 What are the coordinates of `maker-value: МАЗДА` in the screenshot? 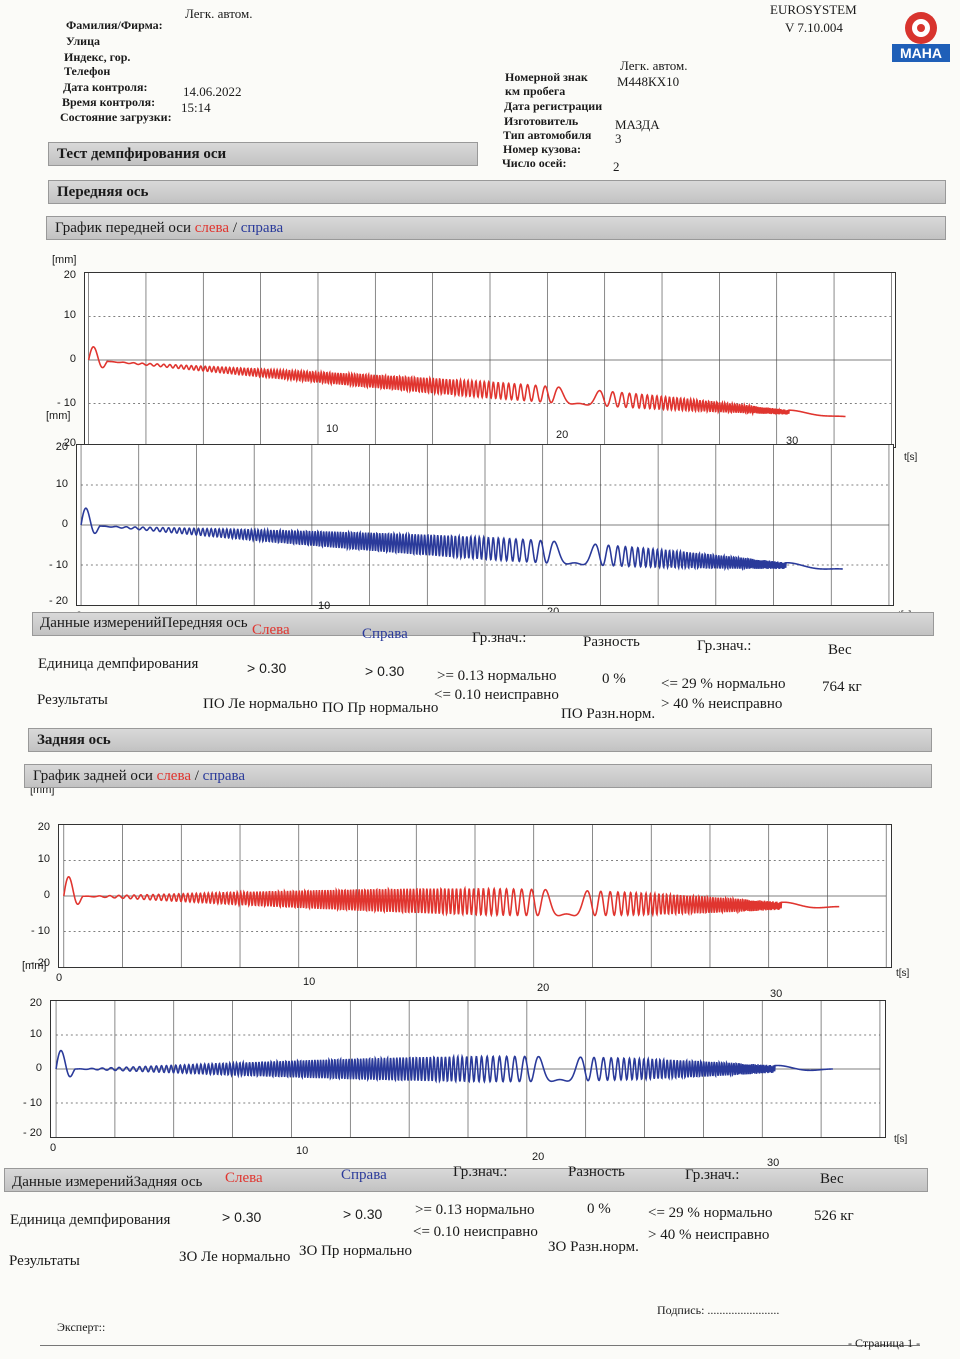 It's located at (637, 124).